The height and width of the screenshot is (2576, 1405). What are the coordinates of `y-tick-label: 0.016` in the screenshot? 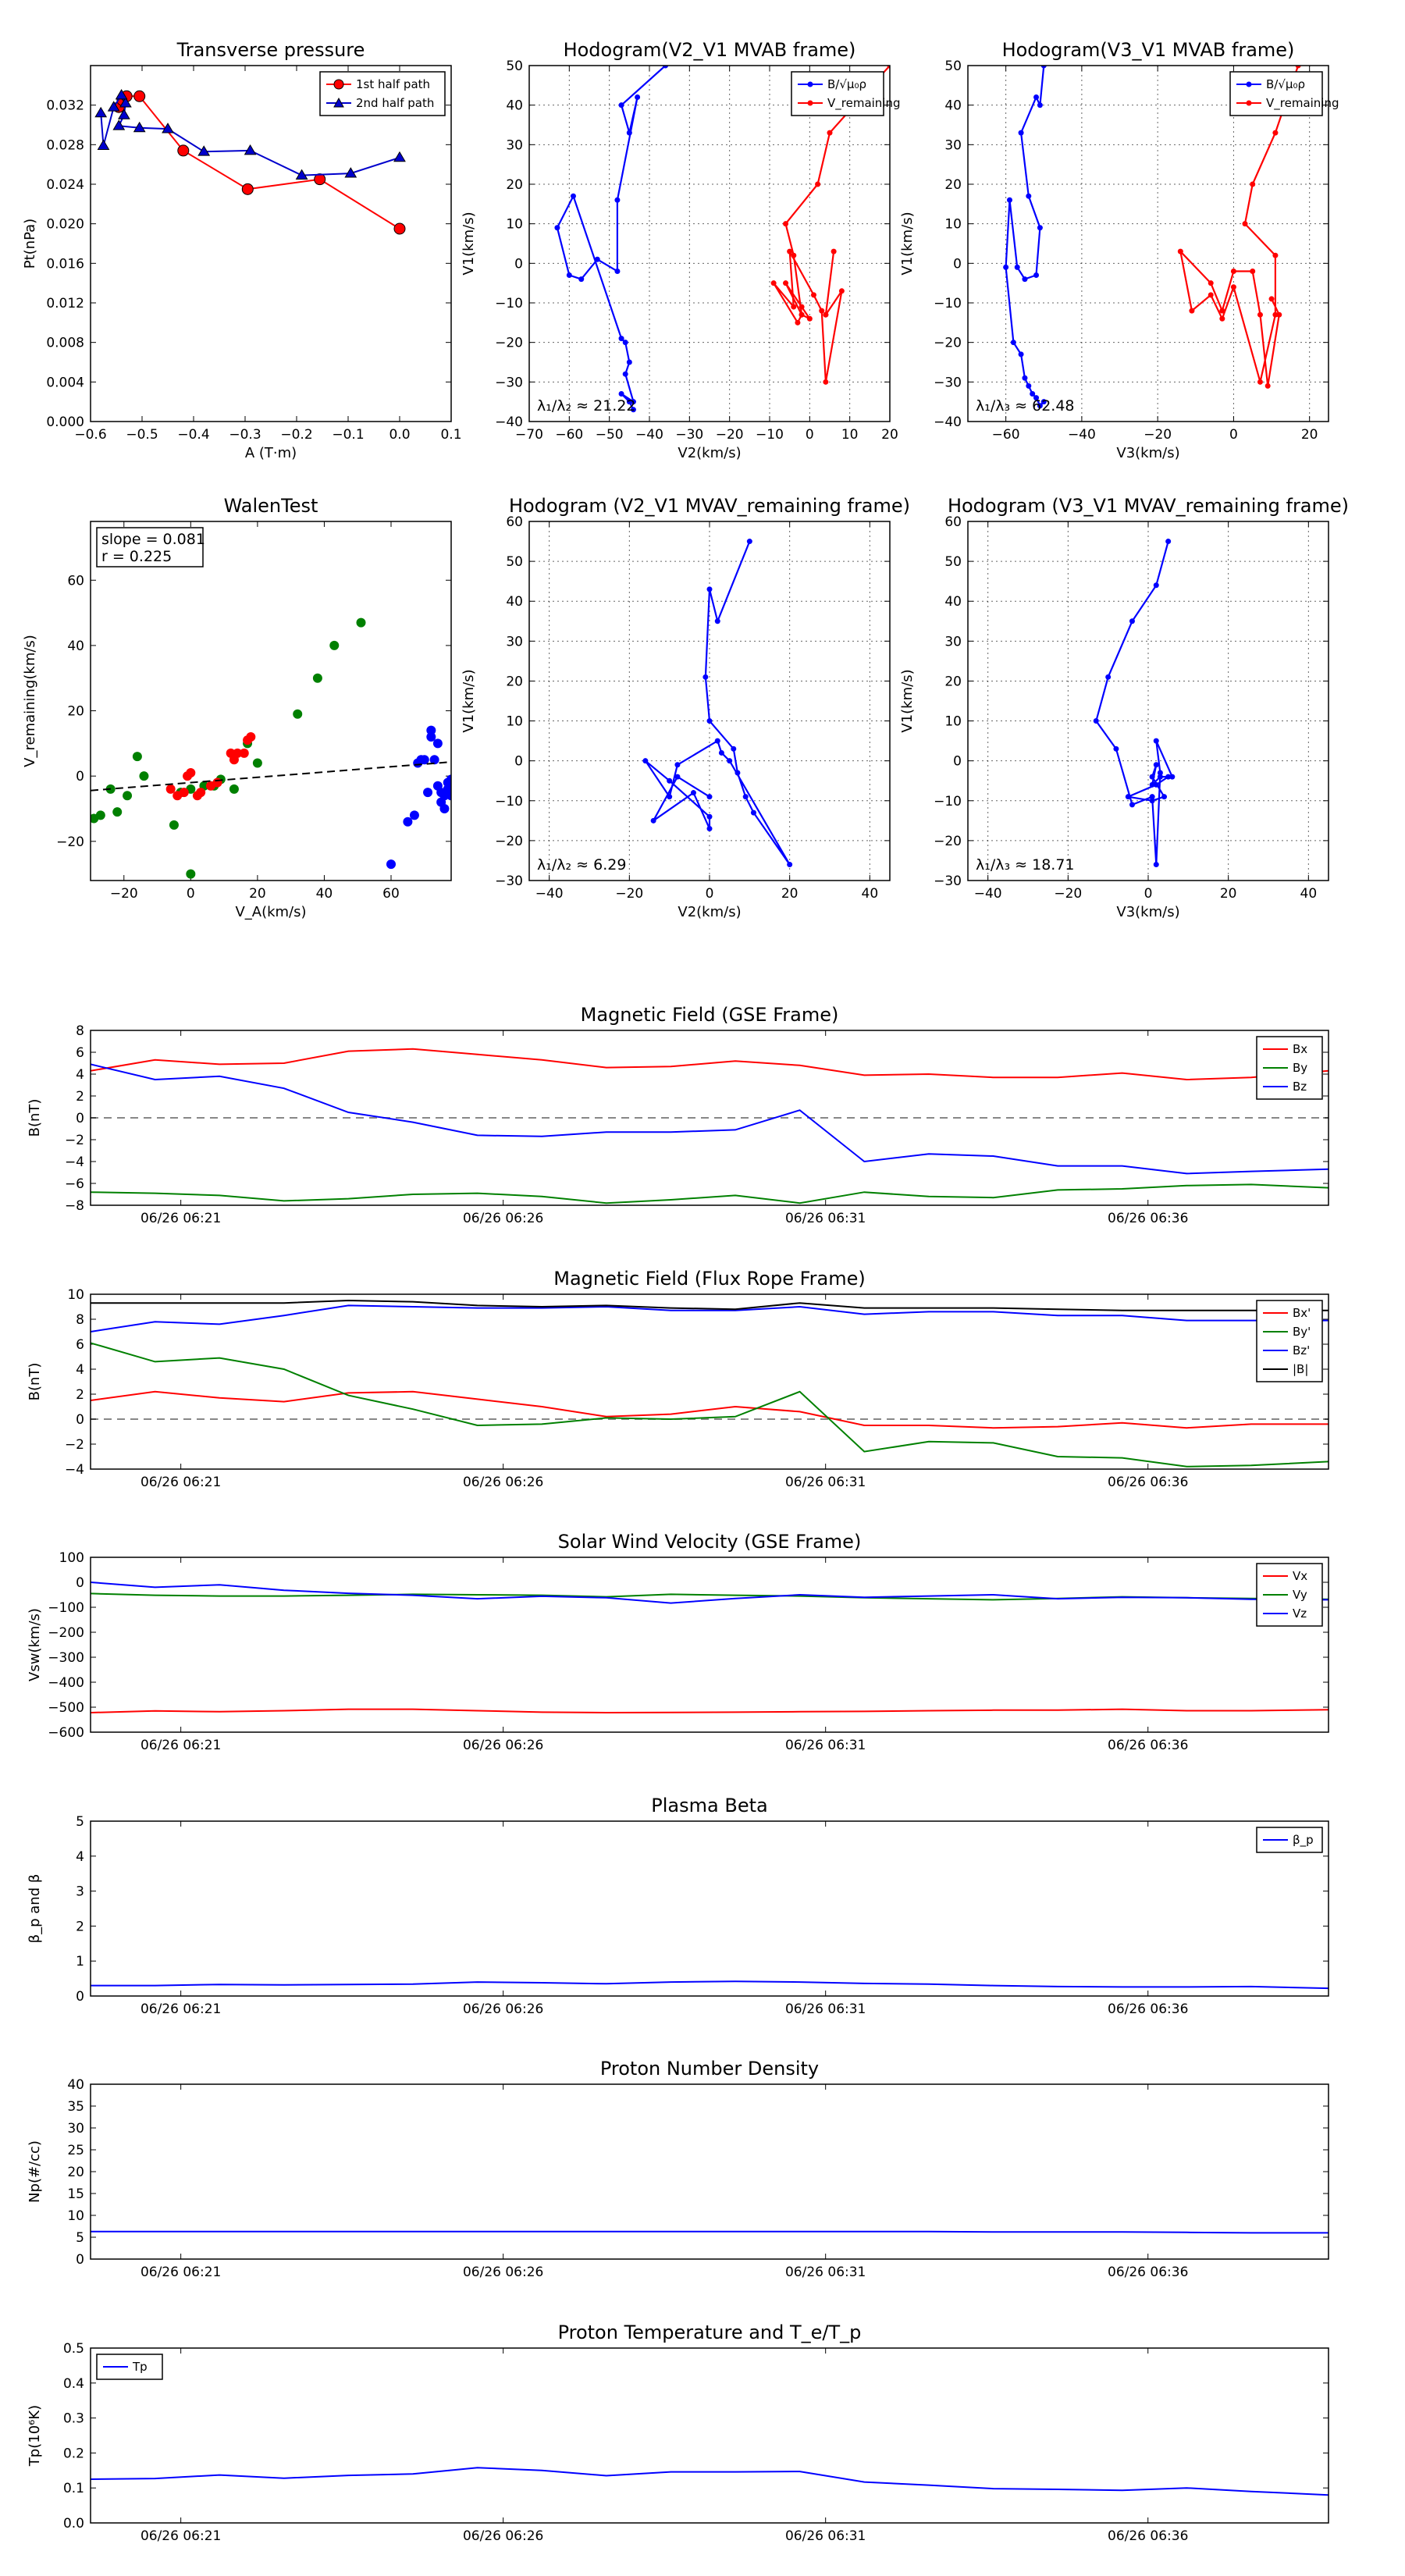 It's located at (65, 264).